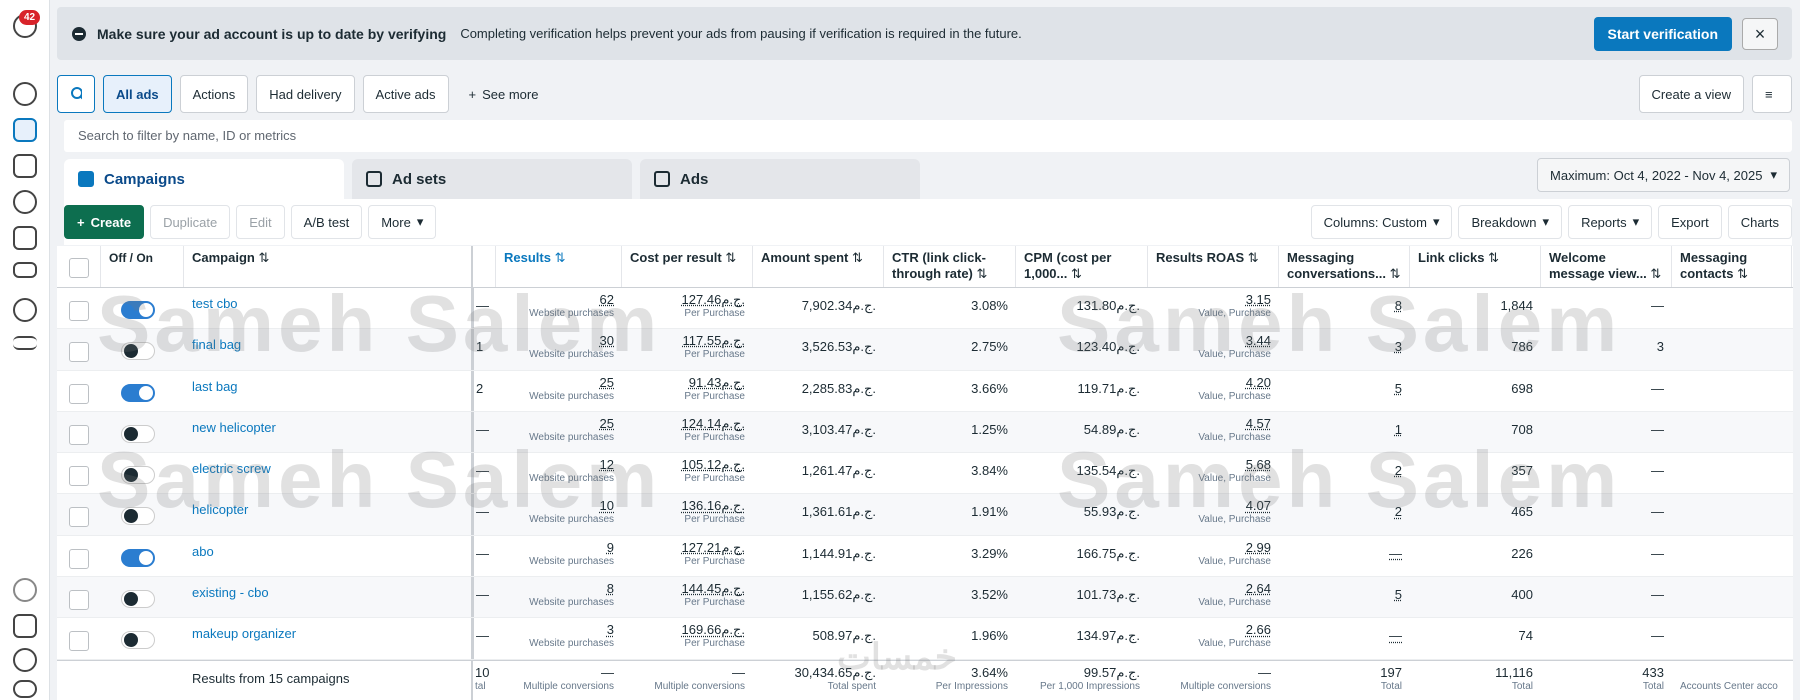  I want to click on footer-value: 99.57ج.م., so click(1111, 672).